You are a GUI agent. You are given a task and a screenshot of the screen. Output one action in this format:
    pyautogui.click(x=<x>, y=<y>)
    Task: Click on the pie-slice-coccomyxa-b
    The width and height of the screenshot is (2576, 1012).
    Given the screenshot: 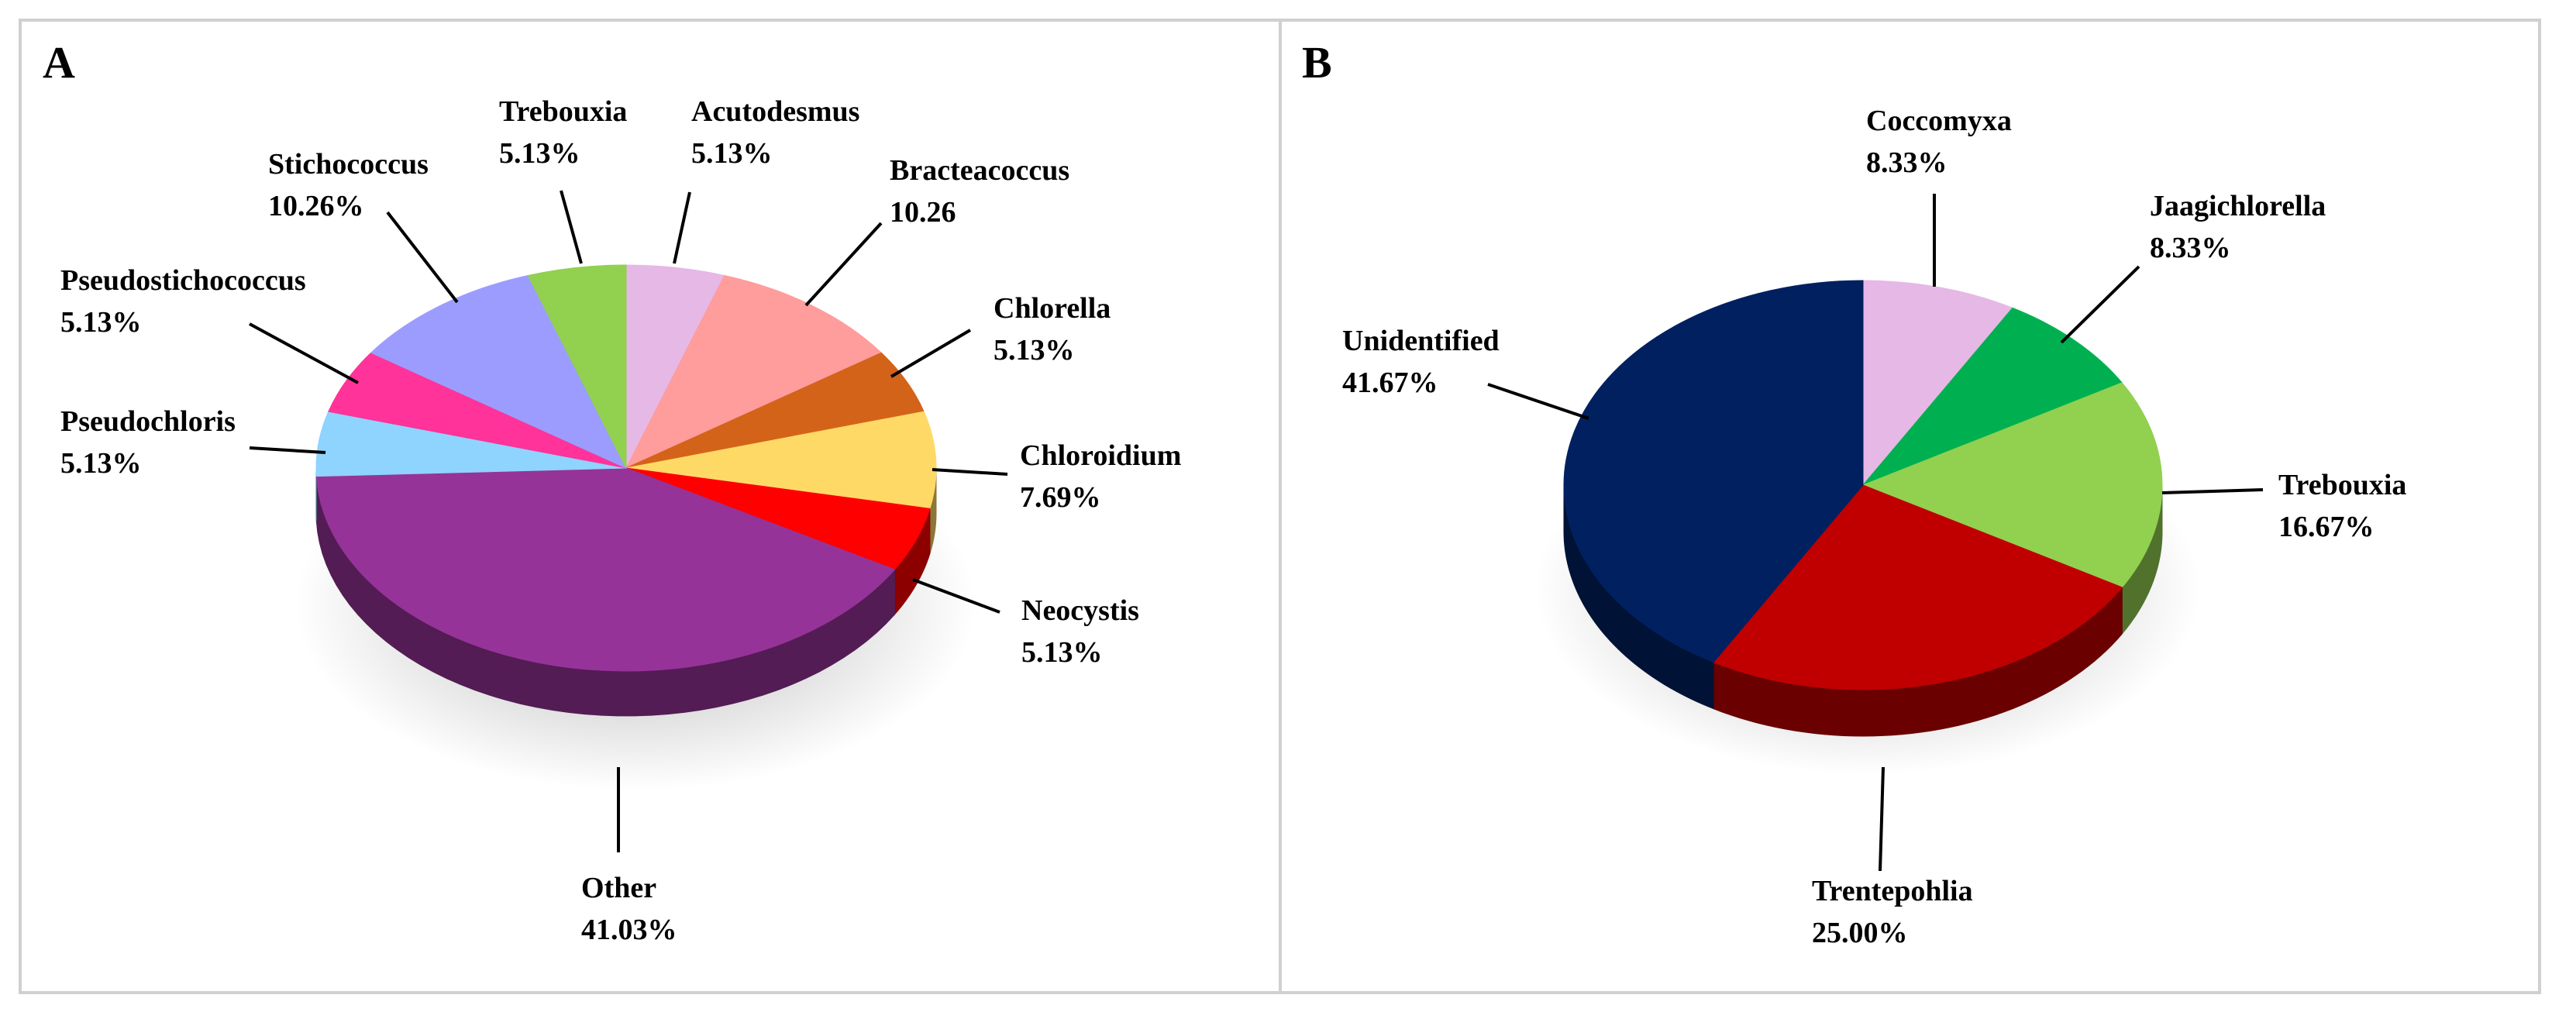 What is the action you would take?
    pyautogui.click(x=1937, y=384)
    